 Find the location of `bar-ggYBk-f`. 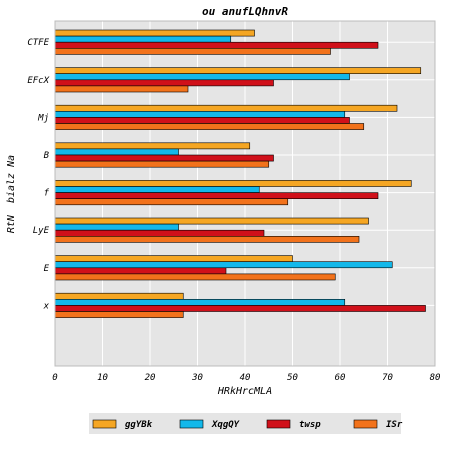

bar-ggYBk-f is located at coordinates (233, 183).